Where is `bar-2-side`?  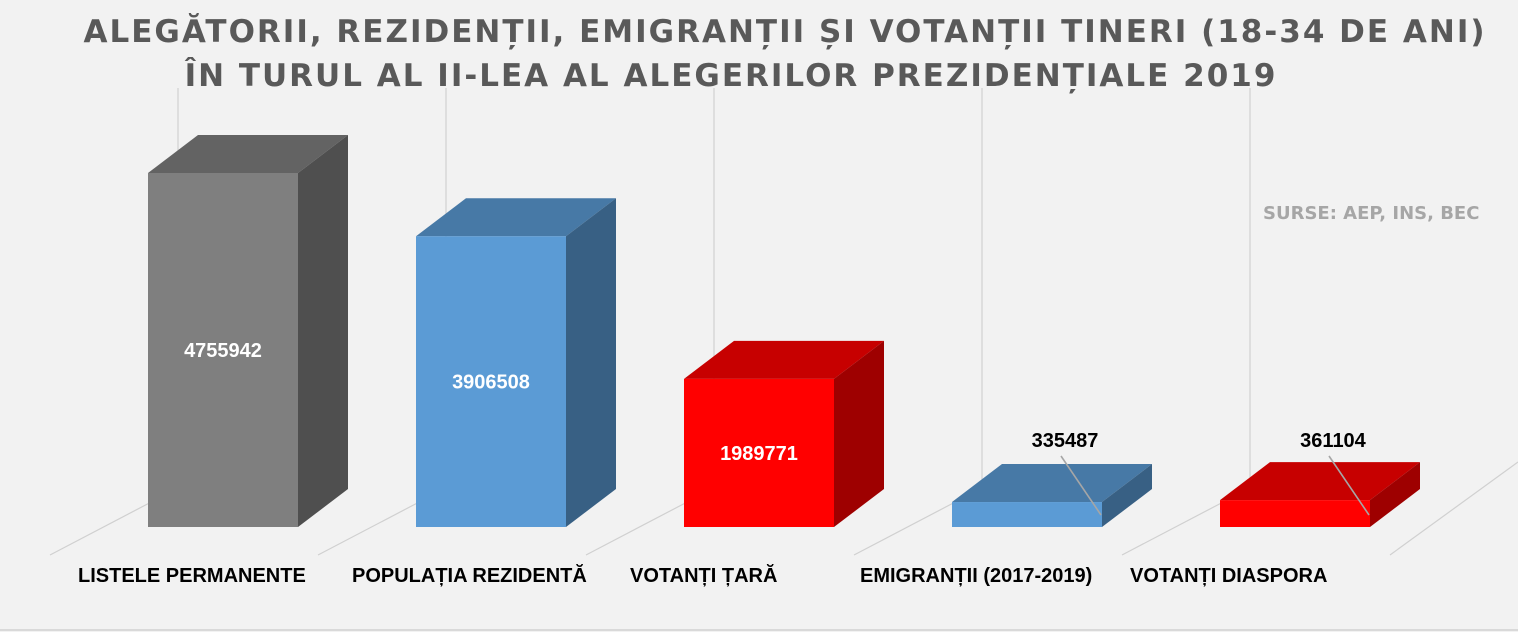
bar-2-side is located at coordinates (591, 363).